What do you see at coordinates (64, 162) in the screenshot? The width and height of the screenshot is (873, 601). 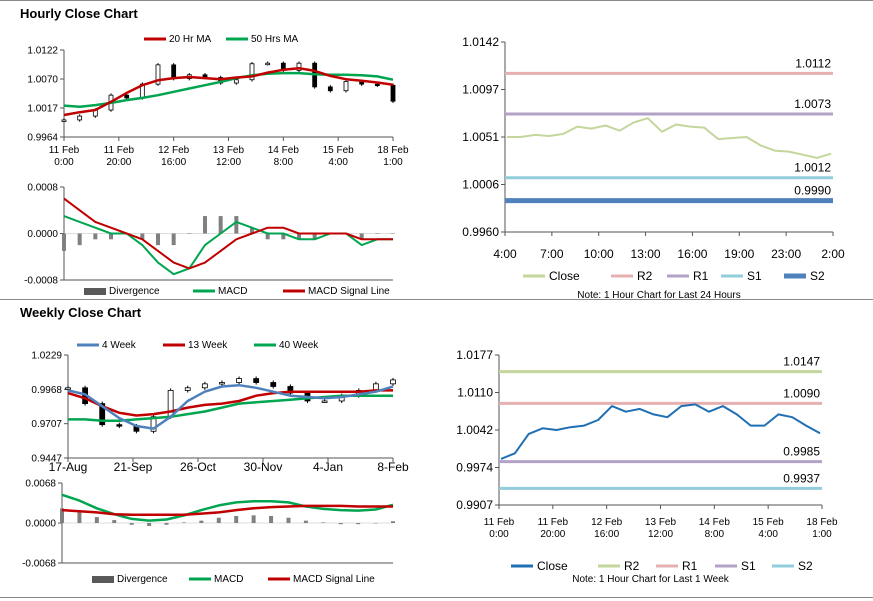 I see `hourly-price-xtick-label: 0:00` at bounding box center [64, 162].